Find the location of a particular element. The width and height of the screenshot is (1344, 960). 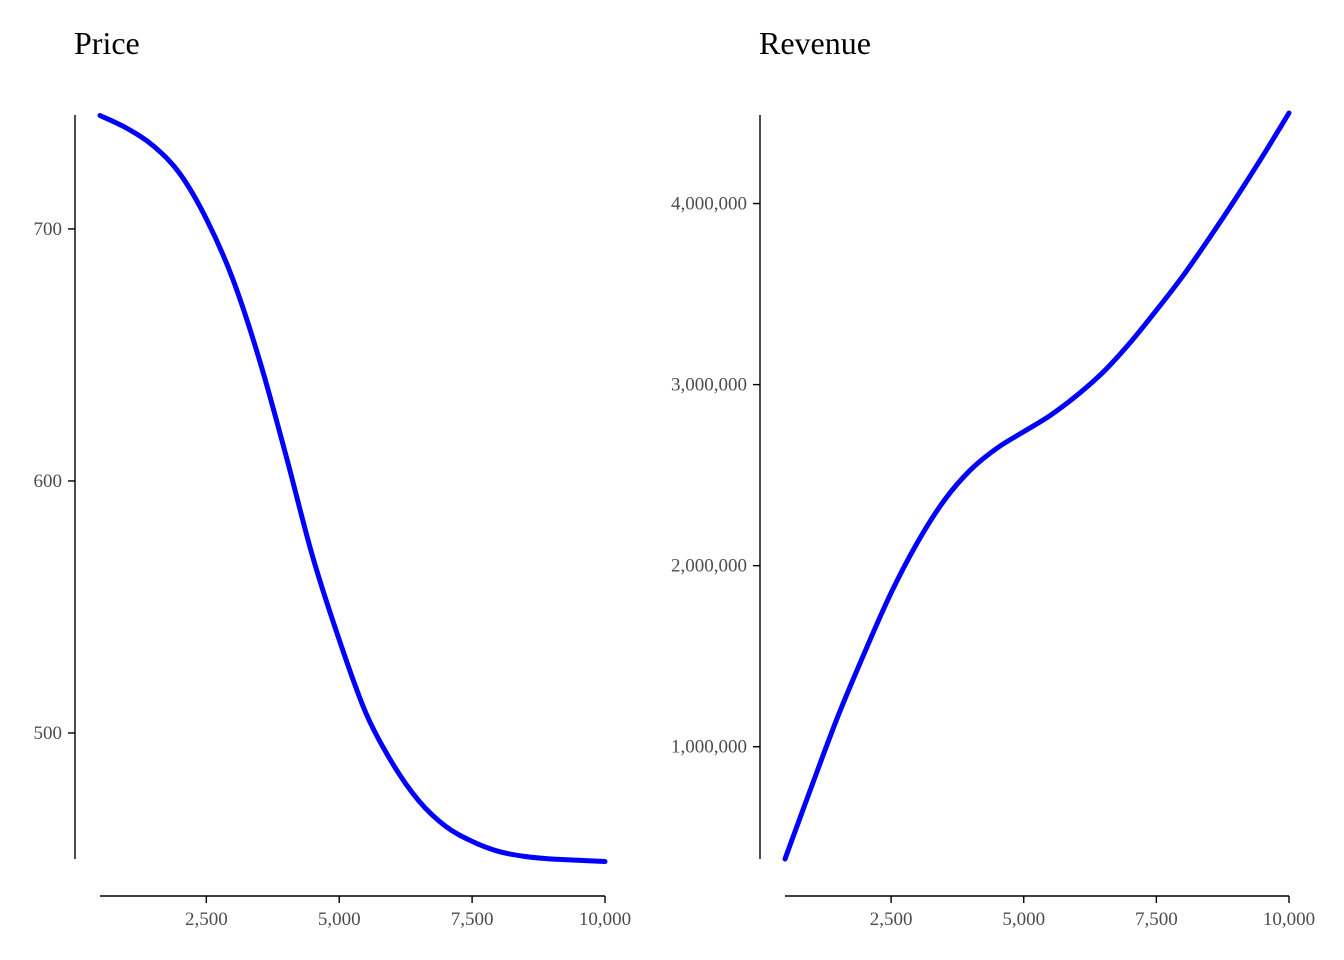

revenue-y-tick-label: 1,000,000 is located at coordinates (709, 747).